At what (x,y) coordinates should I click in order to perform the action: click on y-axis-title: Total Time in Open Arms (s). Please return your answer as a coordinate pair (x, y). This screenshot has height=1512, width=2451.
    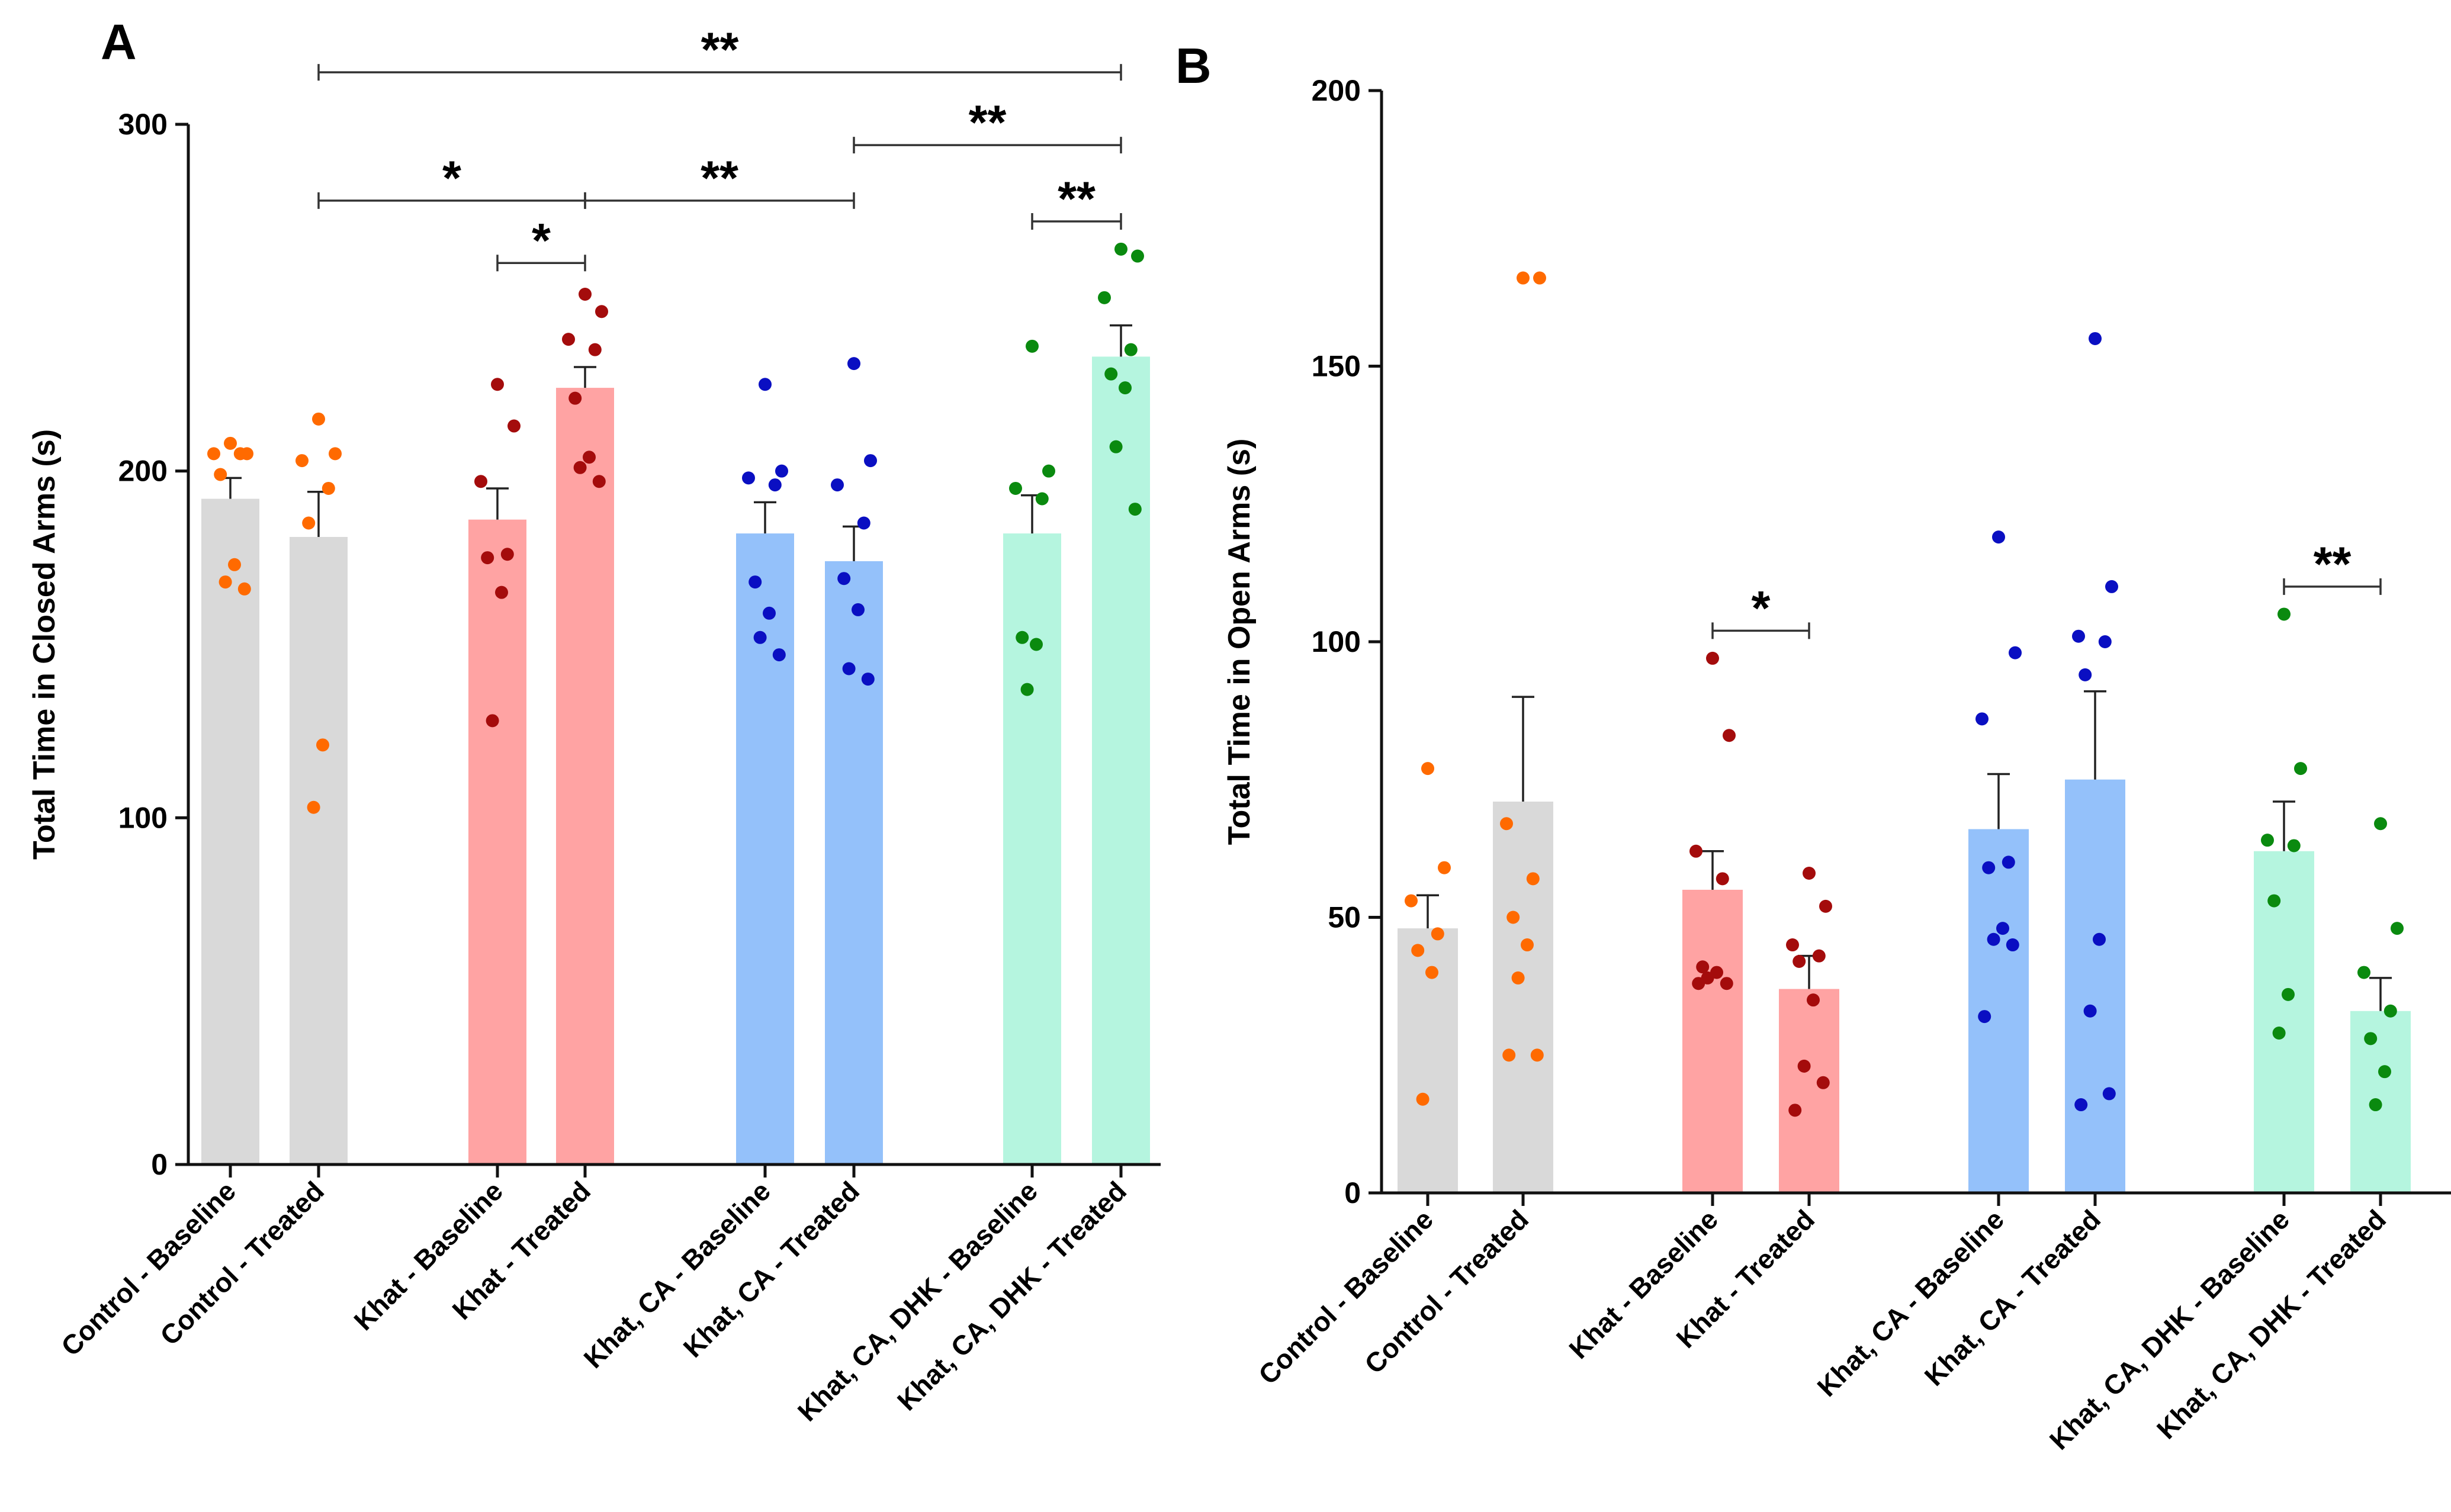
    Looking at the image, I should click on (1239, 642).